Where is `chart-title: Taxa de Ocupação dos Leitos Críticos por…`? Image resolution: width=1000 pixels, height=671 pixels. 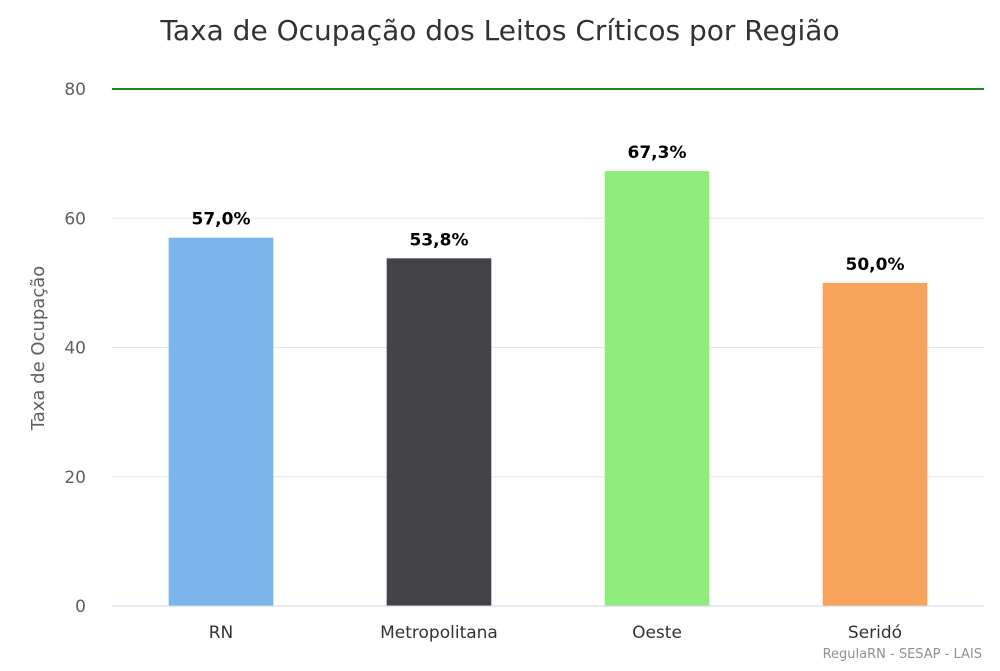
chart-title: Taxa de Ocupação dos Leitos Críticos por… is located at coordinates (499, 30).